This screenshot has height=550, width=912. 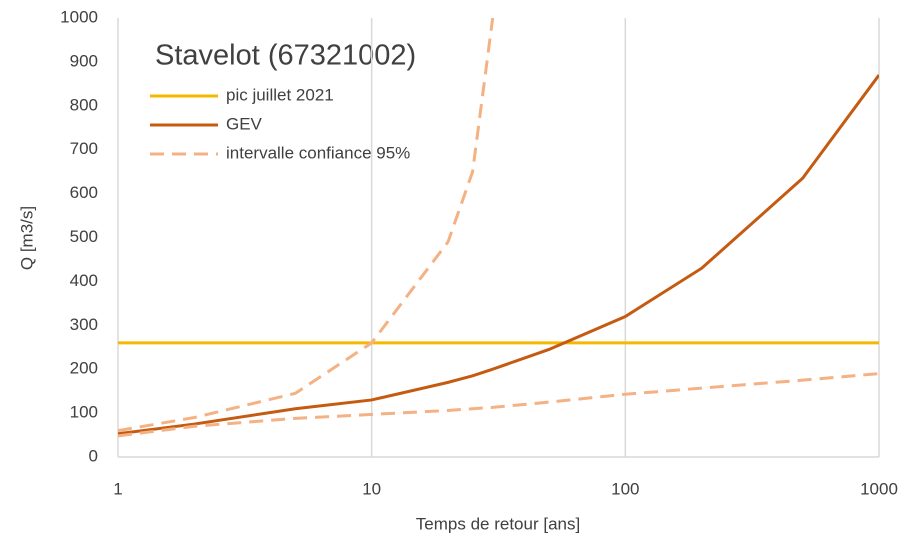 I want to click on x-tick-label: 10, so click(x=371, y=488).